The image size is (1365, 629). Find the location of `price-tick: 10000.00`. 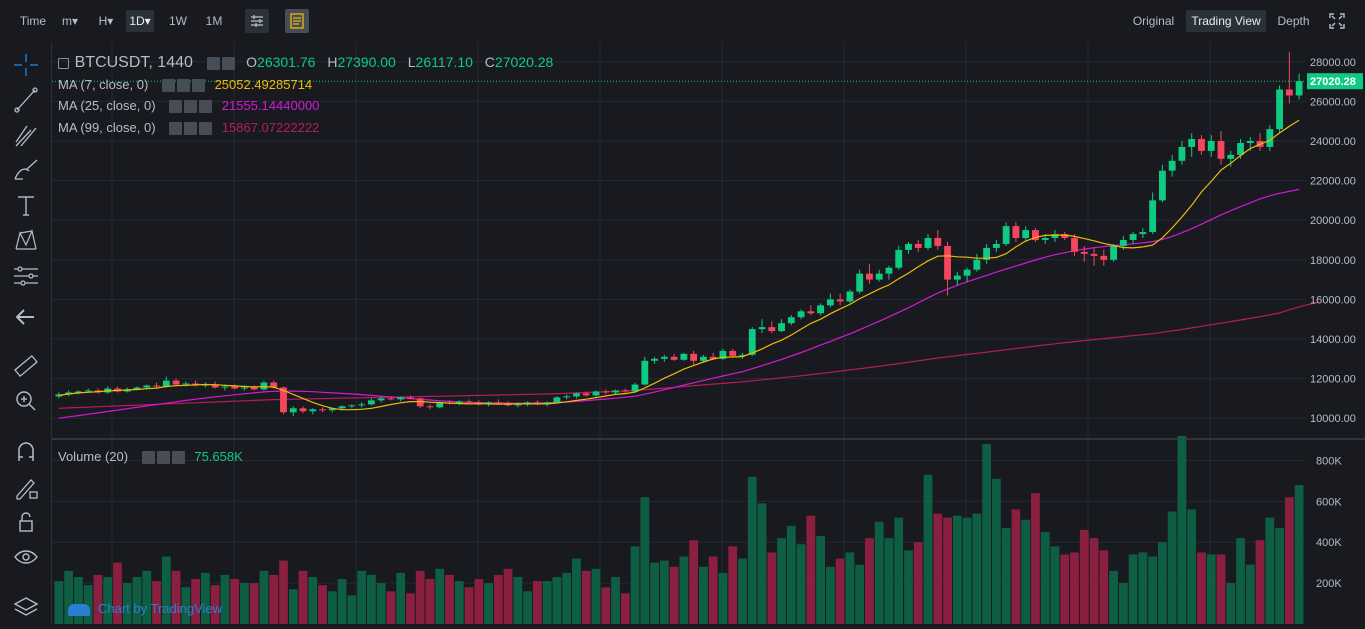

price-tick: 10000.00 is located at coordinates (1333, 419).